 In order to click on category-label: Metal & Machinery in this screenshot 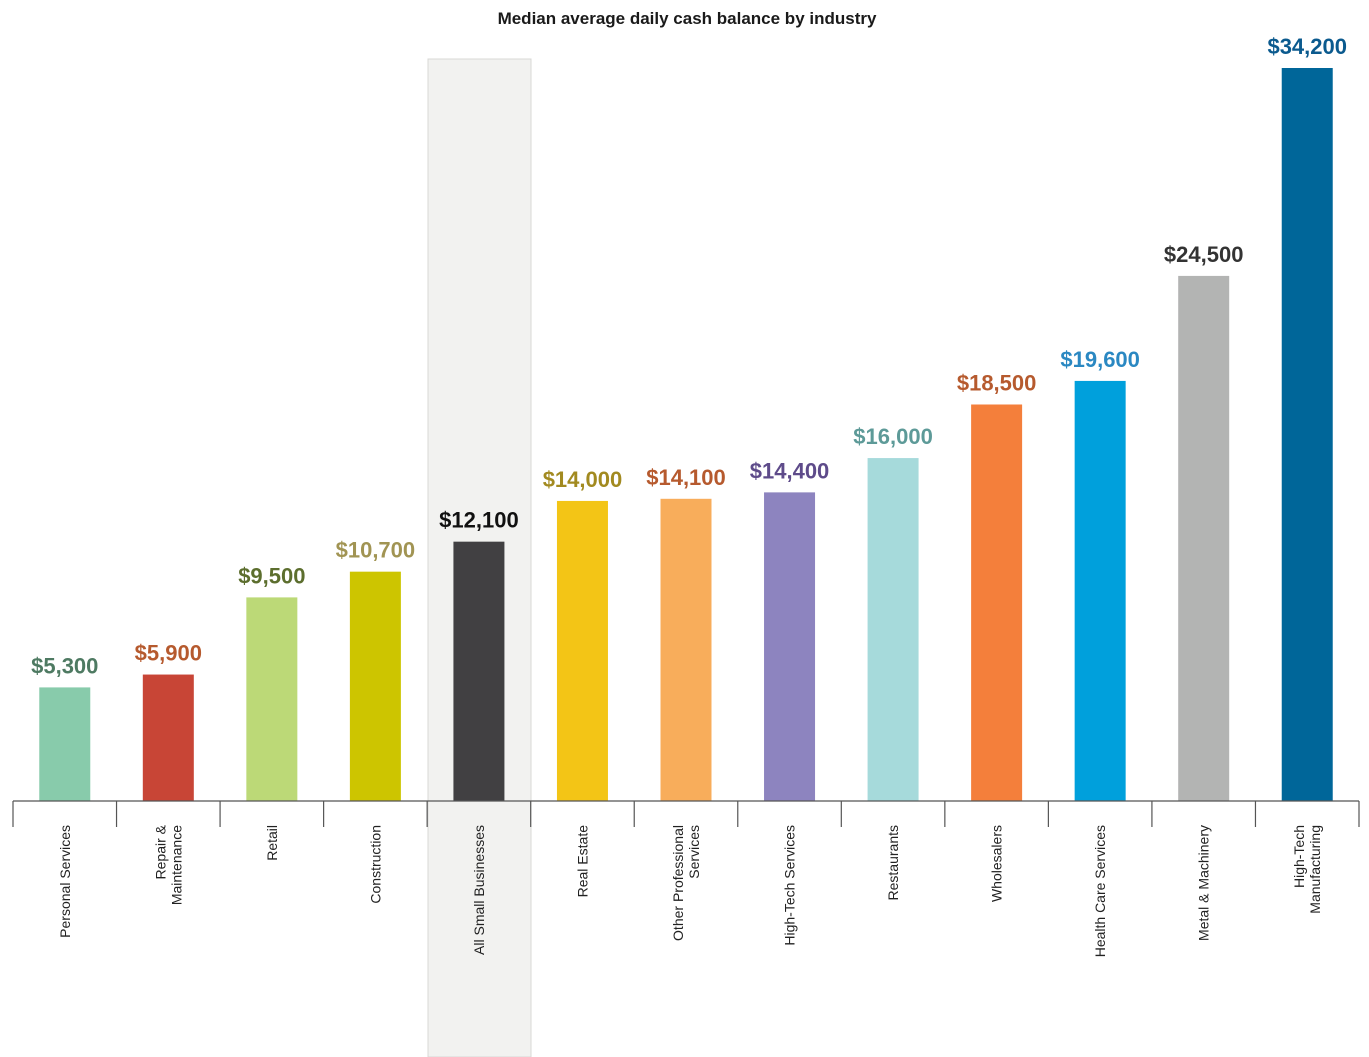, I will do `click(1204, 883)`.